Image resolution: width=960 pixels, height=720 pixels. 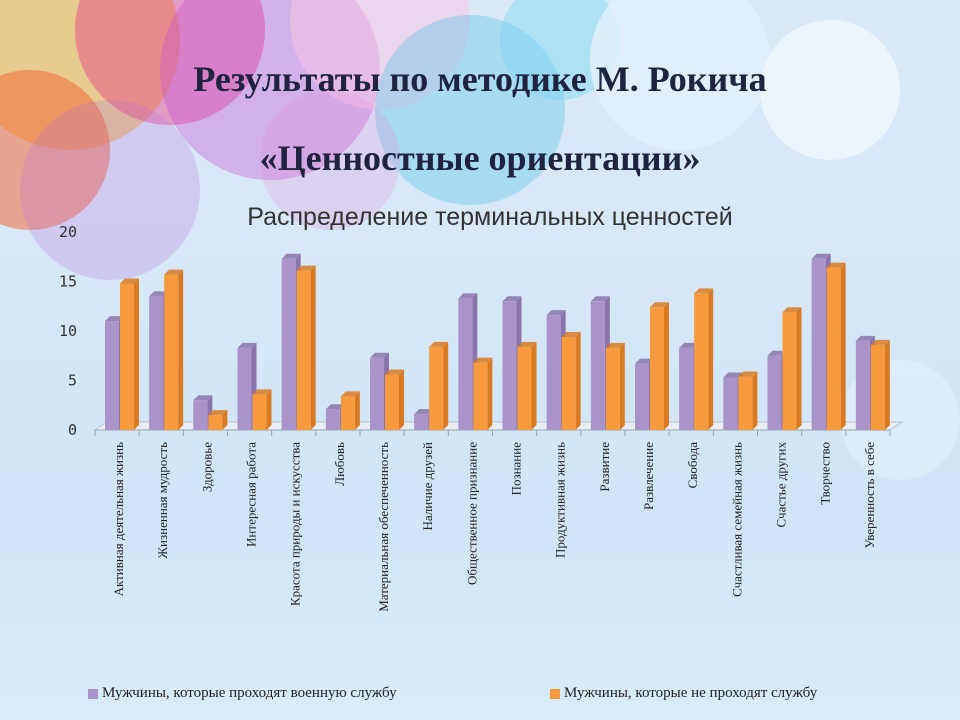 I want to click on x-category-label: Свобода, so click(x=692, y=465).